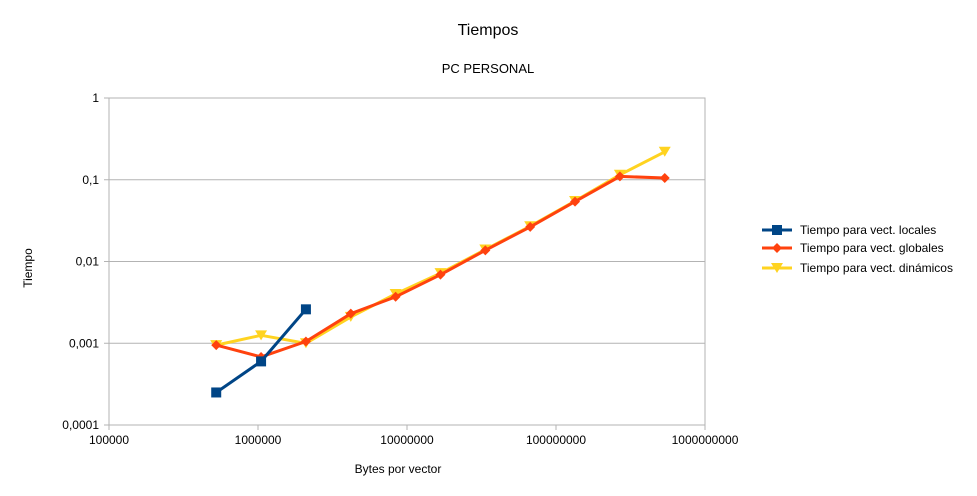 The height and width of the screenshot is (496, 977). Describe the element at coordinates (95, 98) in the screenshot. I see `y-tick-label: 1` at that location.